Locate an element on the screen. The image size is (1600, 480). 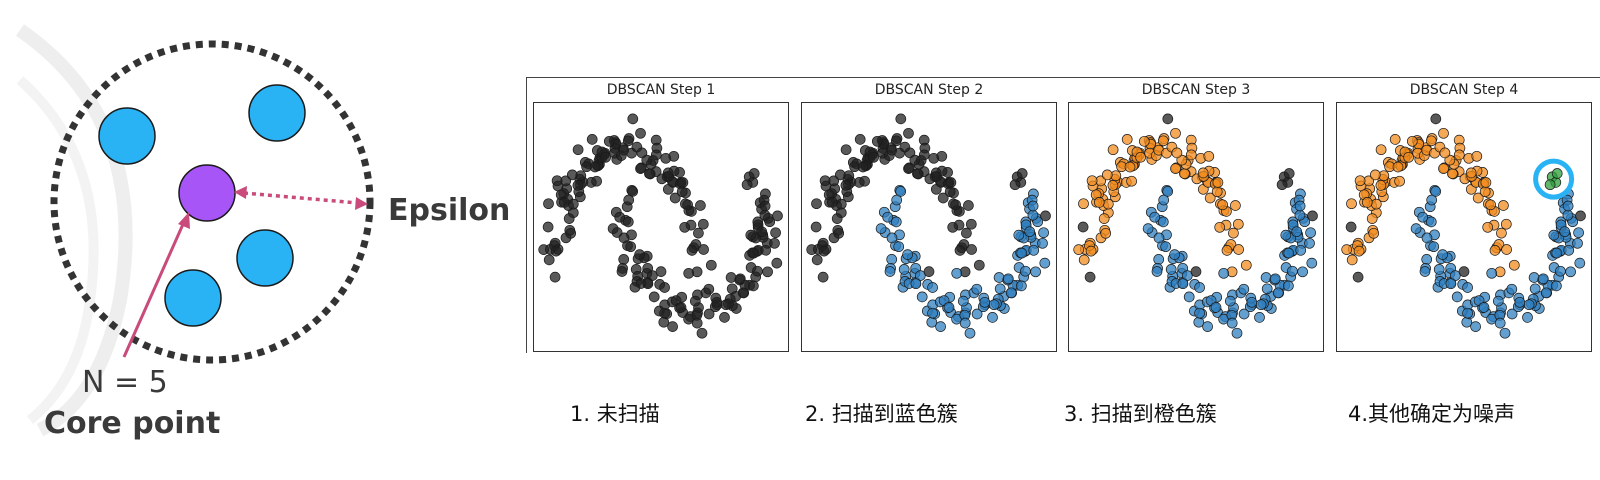
dbscan-panel-step-4: DBSCAN Step 4 is located at coordinates (1464, 216).